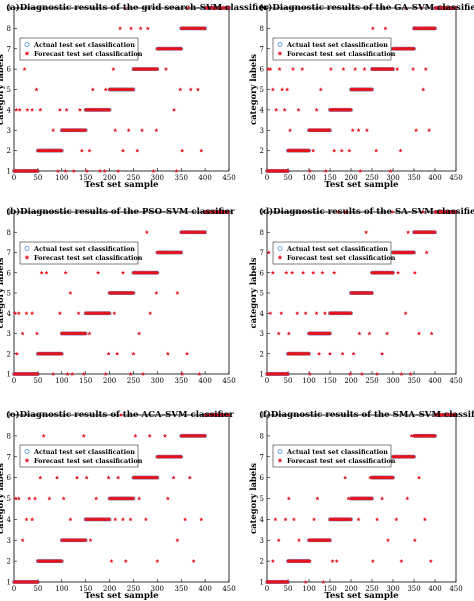 The image size is (474, 601). I want to click on legend-box, so click(79, 456).